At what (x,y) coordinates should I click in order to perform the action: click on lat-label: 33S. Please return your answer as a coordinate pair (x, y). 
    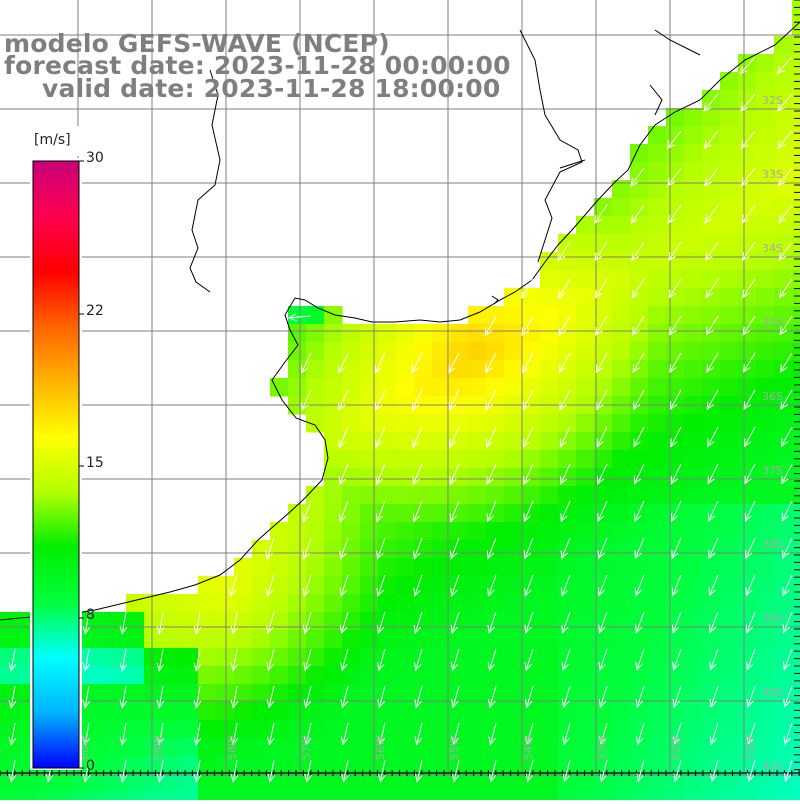
    Looking at the image, I should click on (772, 174).